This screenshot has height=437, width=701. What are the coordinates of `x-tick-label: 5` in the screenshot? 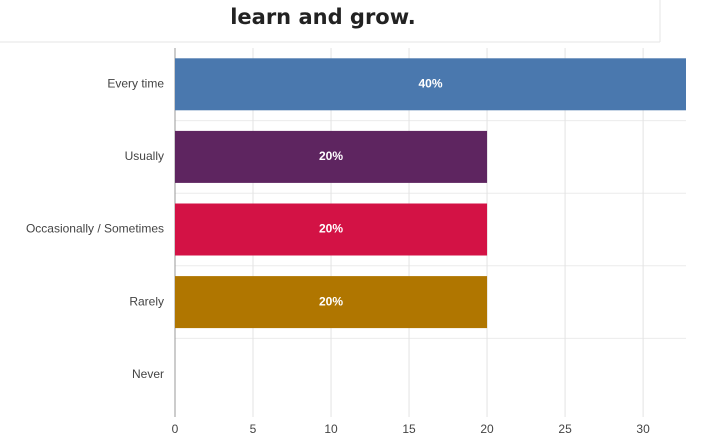 It's located at (253, 429).